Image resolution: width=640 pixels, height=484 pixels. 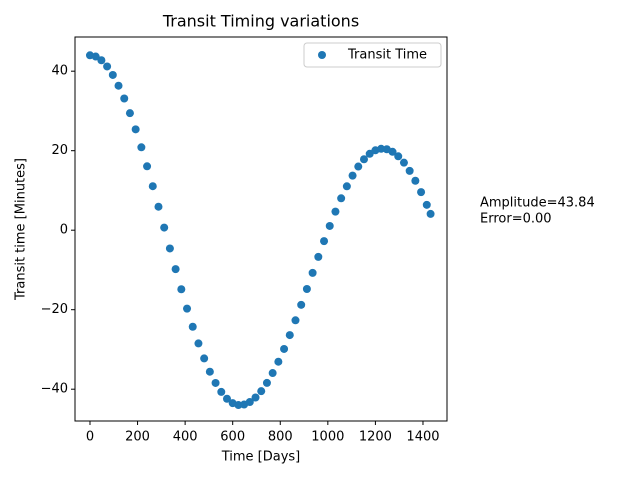 I want to click on legend-box, so click(x=372, y=55).